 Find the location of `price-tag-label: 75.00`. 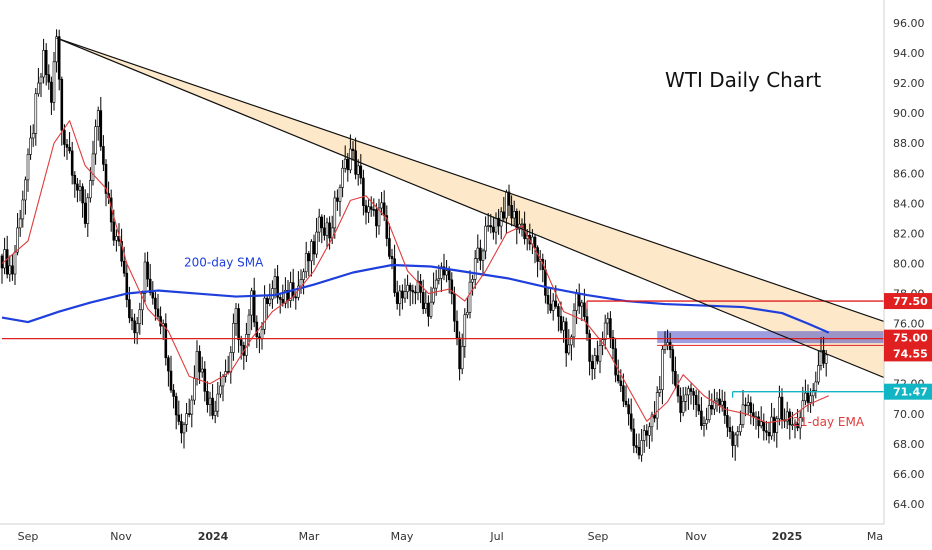

price-tag-label: 75.00 is located at coordinates (910, 338).